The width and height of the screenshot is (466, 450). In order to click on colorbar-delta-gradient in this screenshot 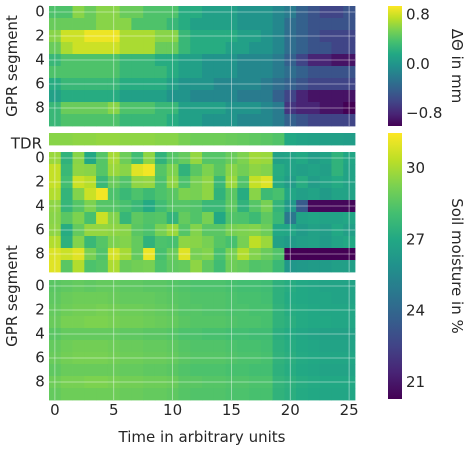, I will do `click(395, 66)`.